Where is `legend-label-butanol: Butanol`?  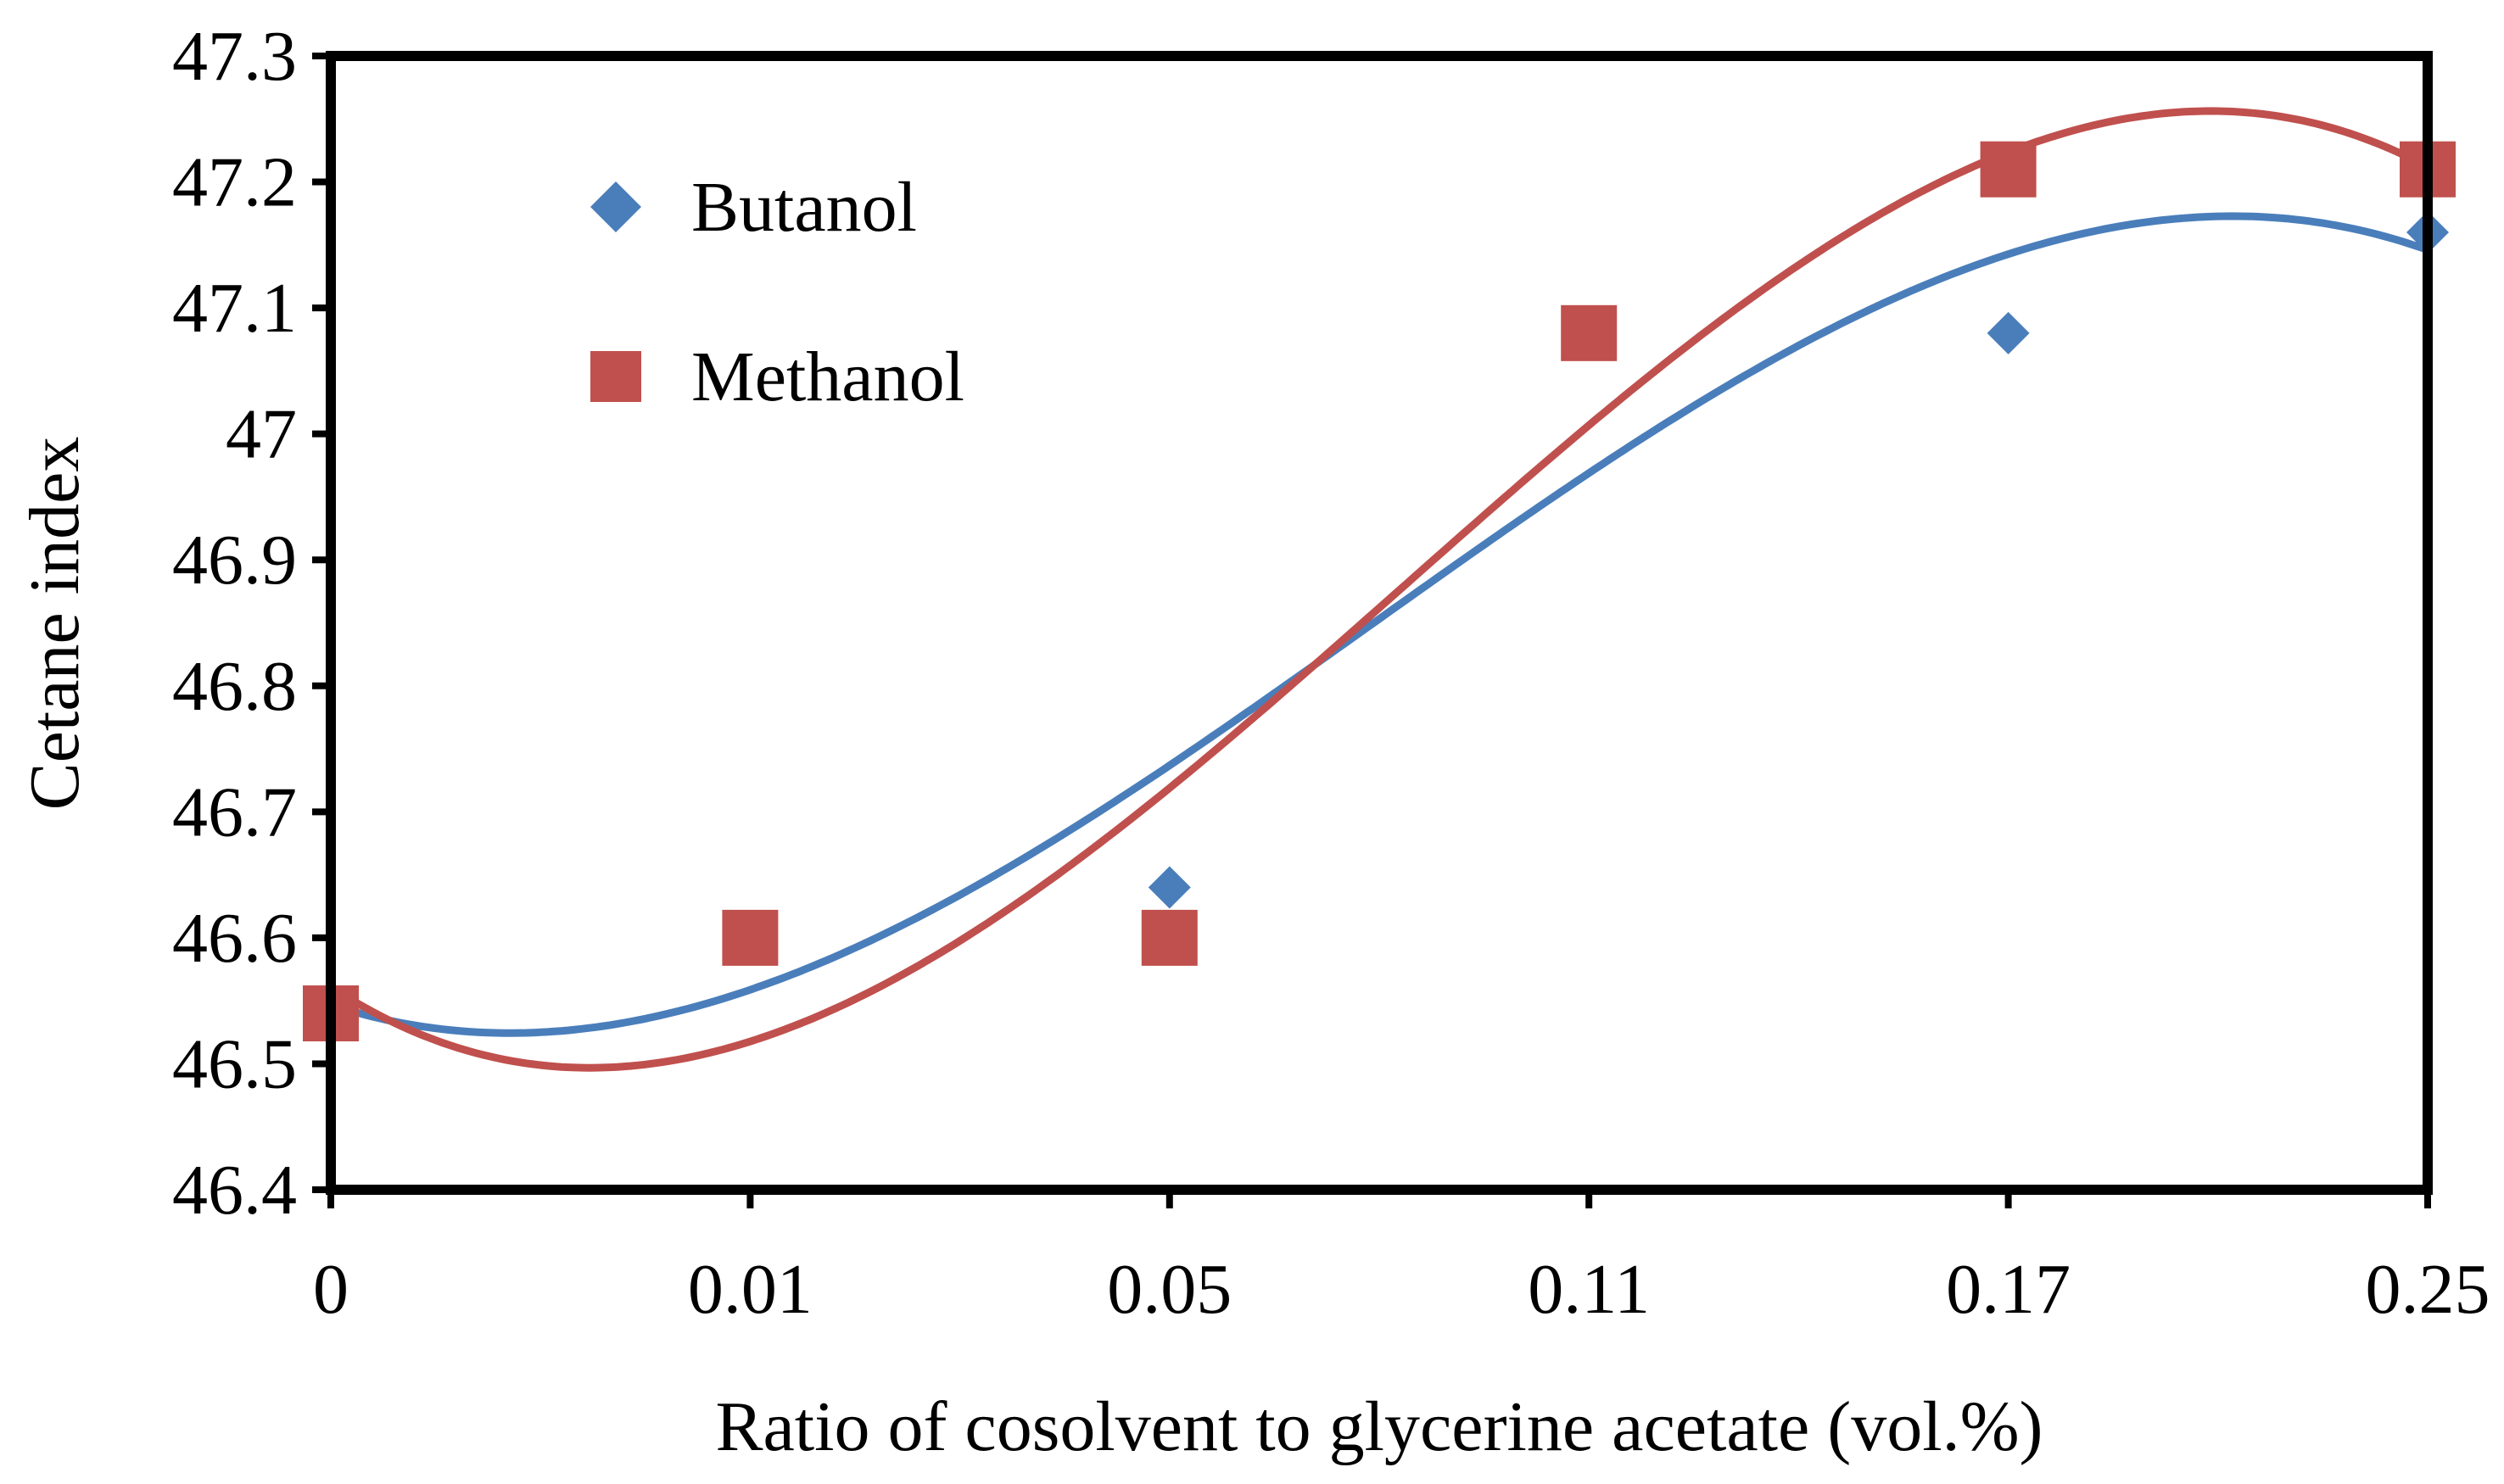 legend-label-butanol: Butanol is located at coordinates (804, 207).